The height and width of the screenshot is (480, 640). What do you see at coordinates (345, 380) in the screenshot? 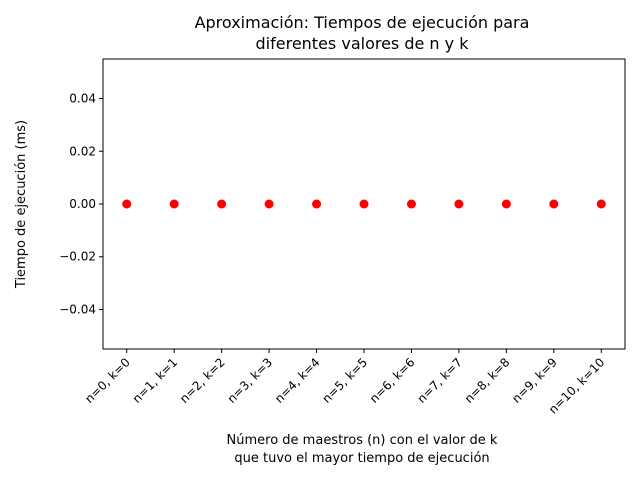
I see `x-tick-label: n=5, k=5` at bounding box center [345, 380].